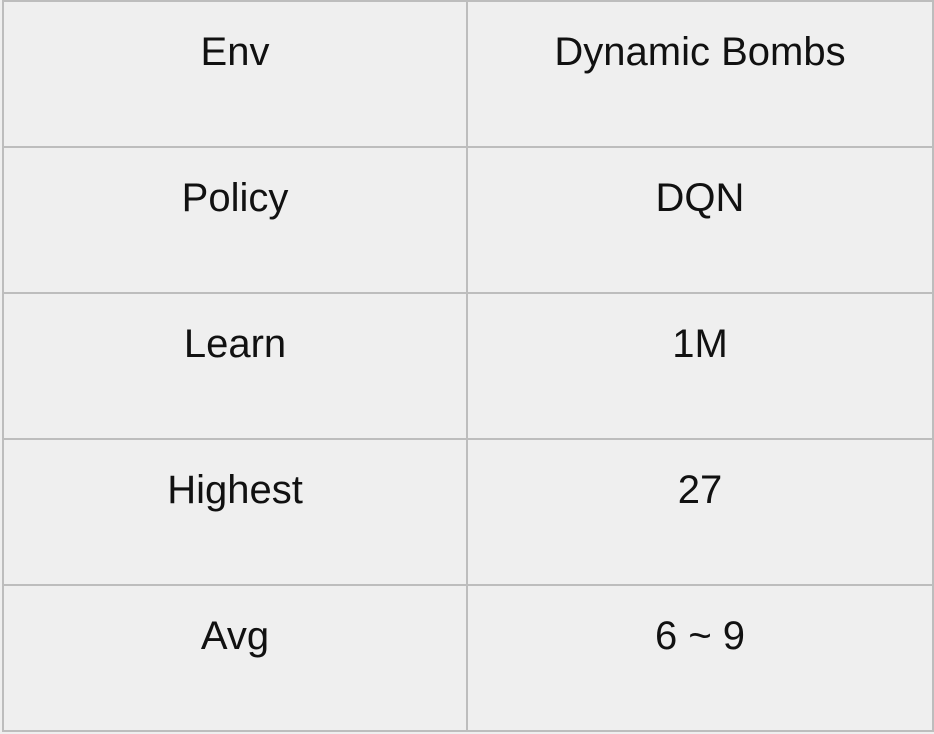  What do you see at coordinates (235, 74) in the screenshot?
I see `row-label-cell: Env` at bounding box center [235, 74].